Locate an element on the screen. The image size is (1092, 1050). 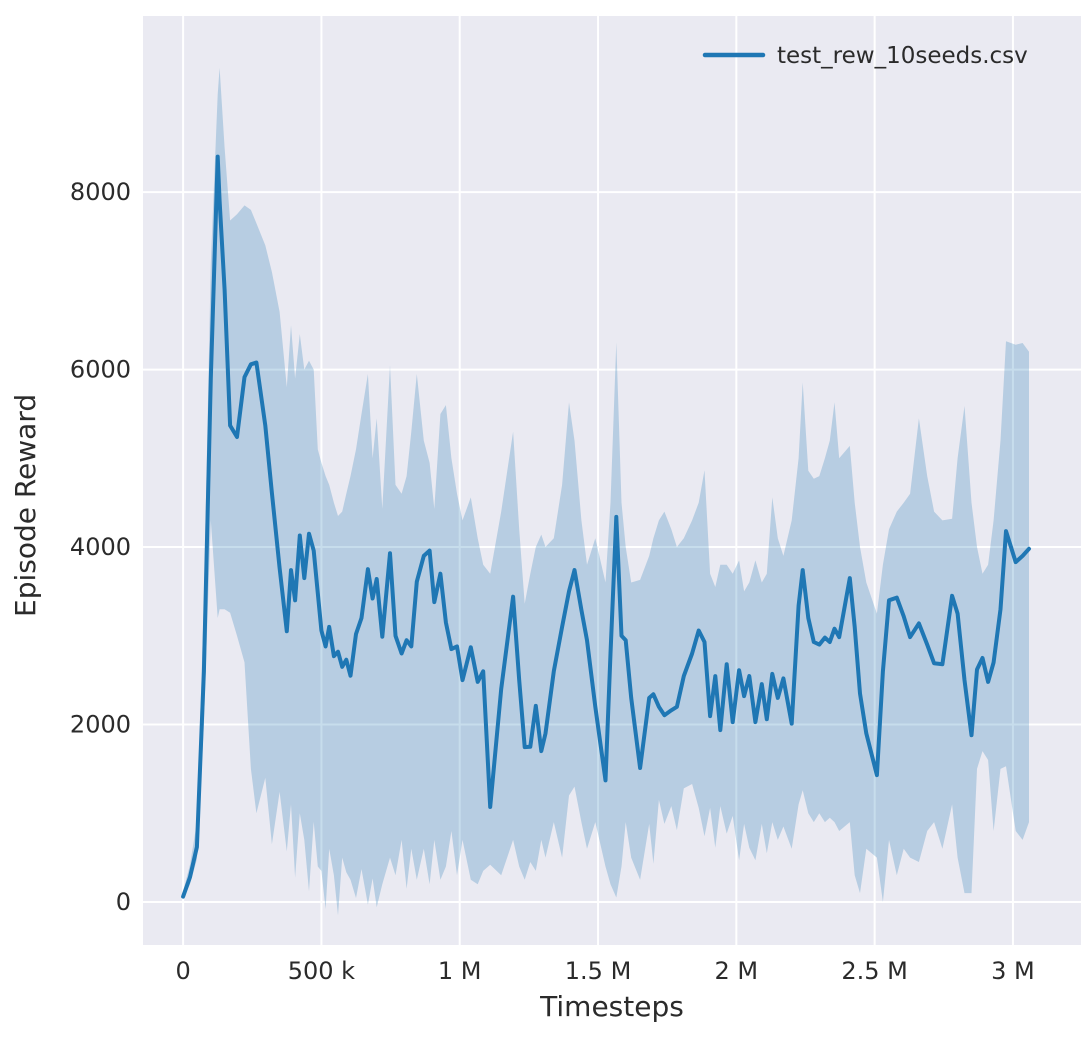
y-tick-label: 6000 is located at coordinates (100, 370).